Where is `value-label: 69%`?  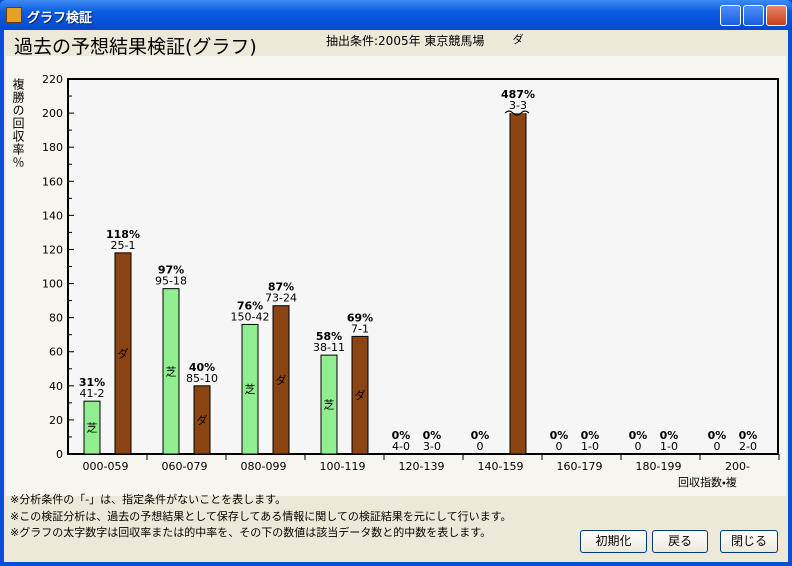 value-label: 69% is located at coordinates (360, 317).